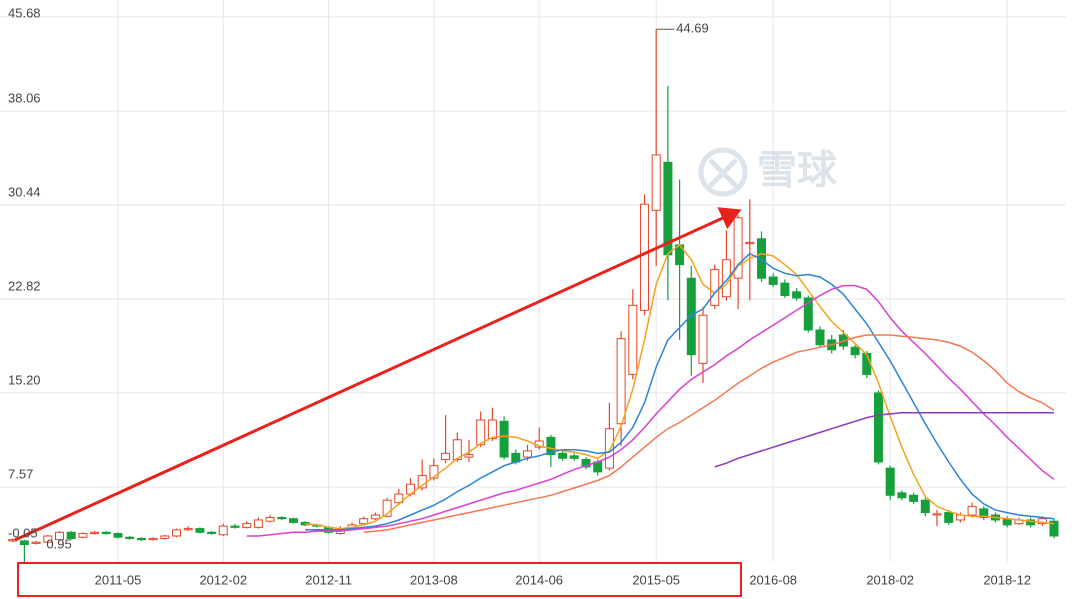 This screenshot has height=599, width=1072. I want to click on y-tick-label: 7.57, so click(20, 473).